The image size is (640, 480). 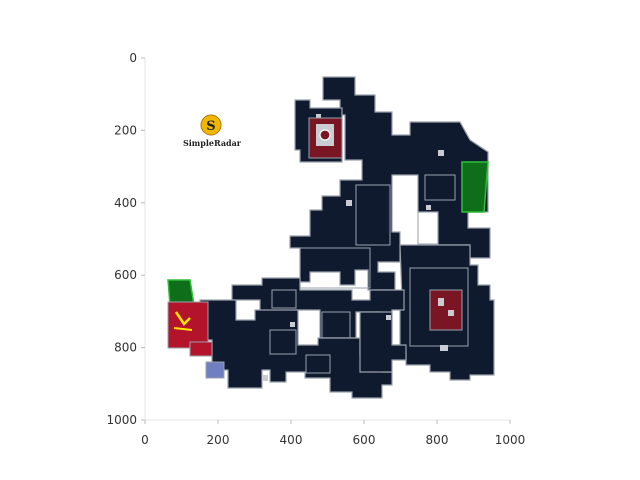 I want to click on bombsite-upper, so click(x=325, y=138).